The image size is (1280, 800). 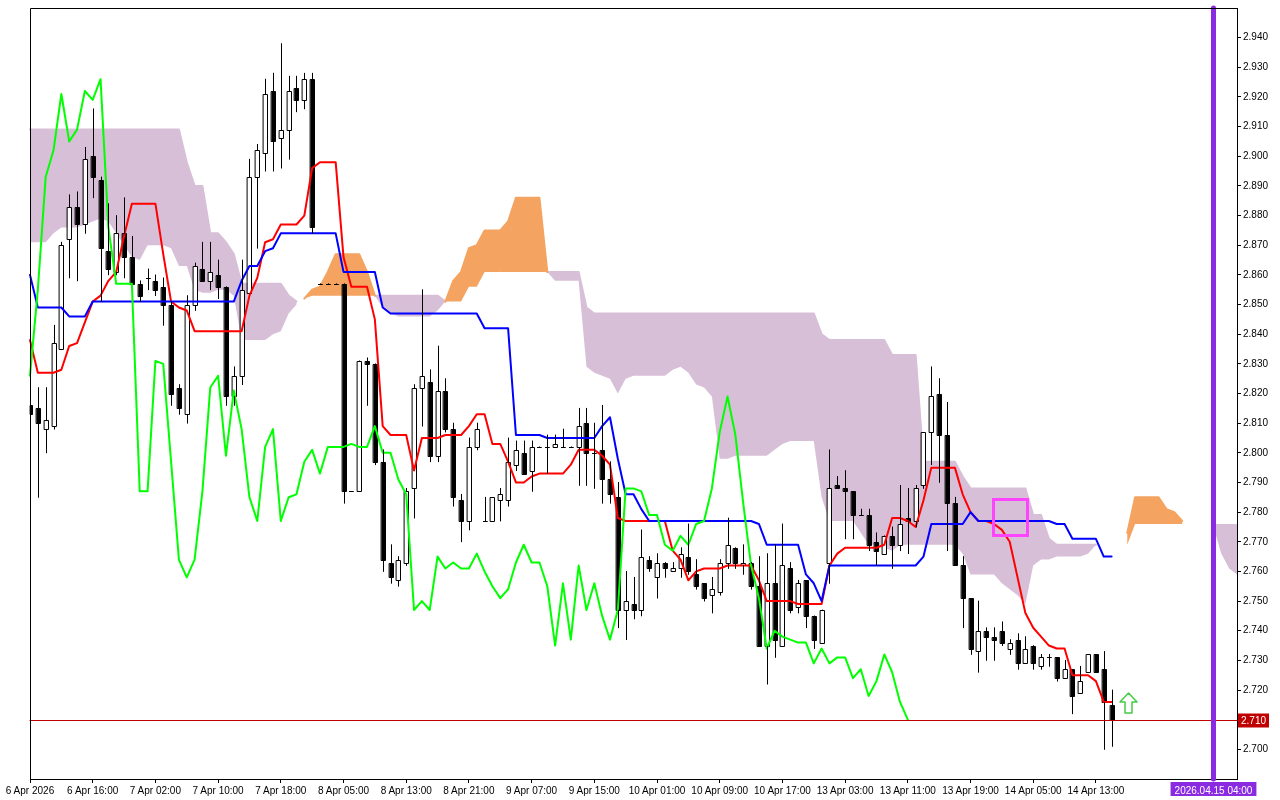 What do you see at coordinates (720, 790) in the screenshot?
I see `x-tick-label: 10 Apr 09:00` at bounding box center [720, 790].